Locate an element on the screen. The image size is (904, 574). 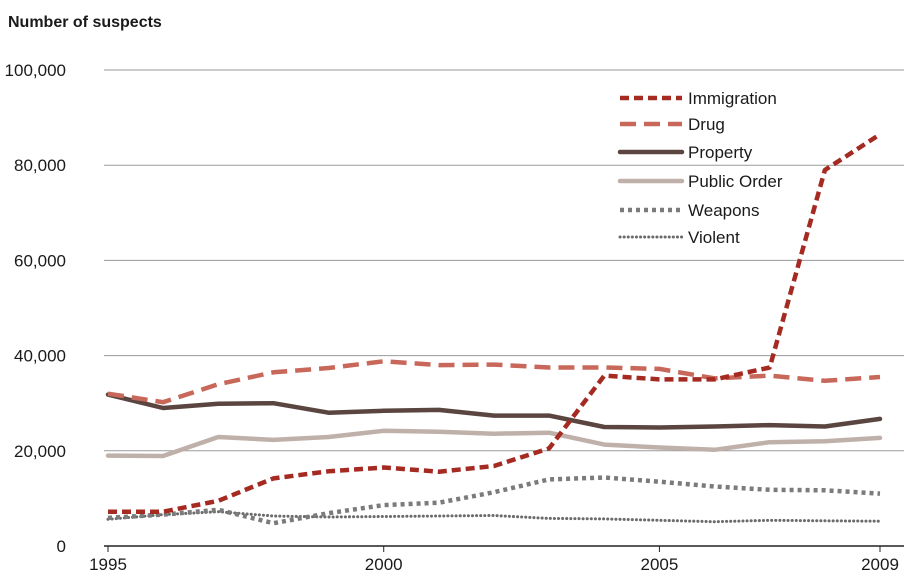
y-tick-label: 20,000 is located at coordinates (40, 451).